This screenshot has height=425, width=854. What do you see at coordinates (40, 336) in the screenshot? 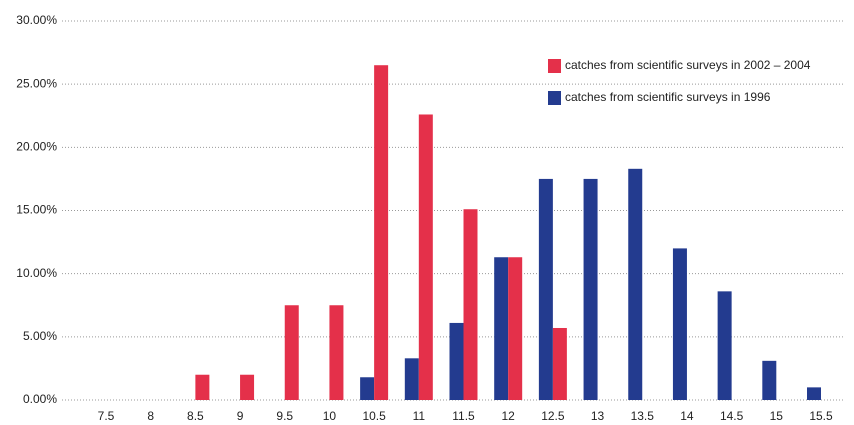
I see `y-tick-label: 5.00%` at bounding box center [40, 336].